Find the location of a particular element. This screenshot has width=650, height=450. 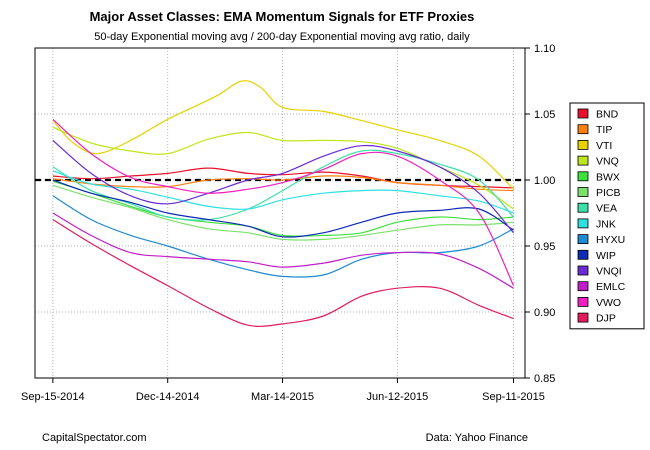

legend-swatch-vea is located at coordinates (583, 207).